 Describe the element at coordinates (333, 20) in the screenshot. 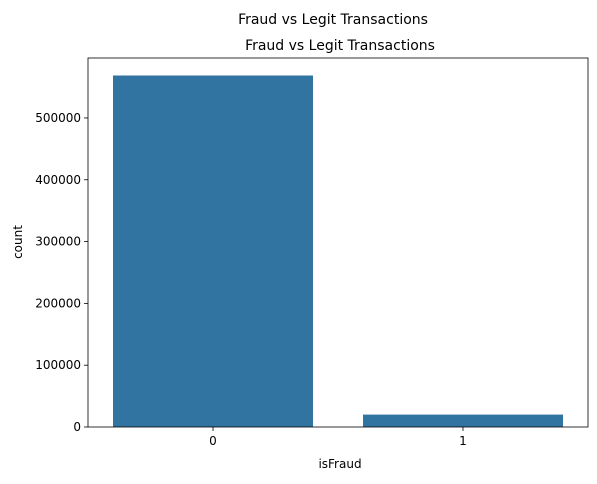

I see `figure-suptitle: Fraud vs Legit Transactions` at that location.